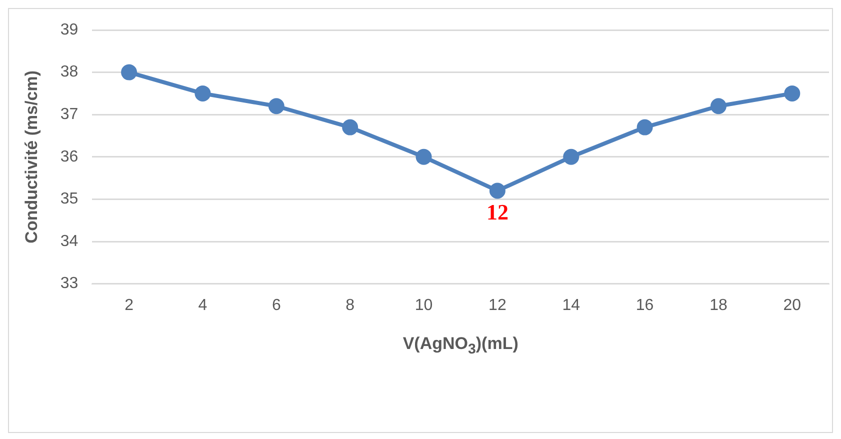 The width and height of the screenshot is (841, 439). Describe the element at coordinates (69, 157) in the screenshot. I see `y-tick-label: 36` at that location.